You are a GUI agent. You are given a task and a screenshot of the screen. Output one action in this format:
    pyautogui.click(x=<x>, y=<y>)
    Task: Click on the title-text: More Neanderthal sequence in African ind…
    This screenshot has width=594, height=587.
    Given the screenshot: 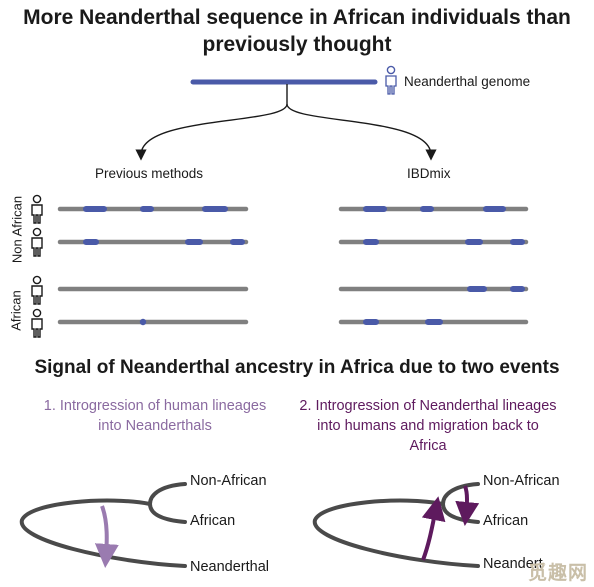 What is the action you would take?
    pyautogui.click(x=297, y=31)
    